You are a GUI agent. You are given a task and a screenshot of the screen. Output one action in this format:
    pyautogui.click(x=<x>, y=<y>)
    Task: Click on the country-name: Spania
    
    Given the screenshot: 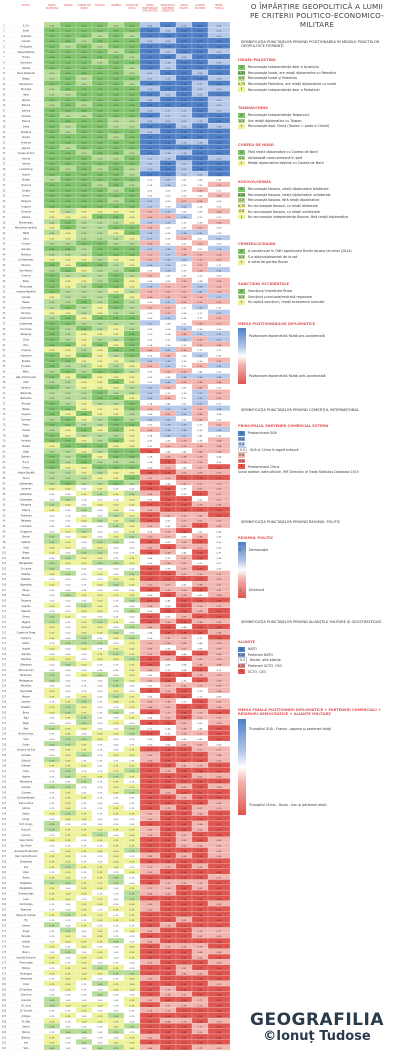 What is the action you would take?
    pyautogui.click(x=26, y=100)
    